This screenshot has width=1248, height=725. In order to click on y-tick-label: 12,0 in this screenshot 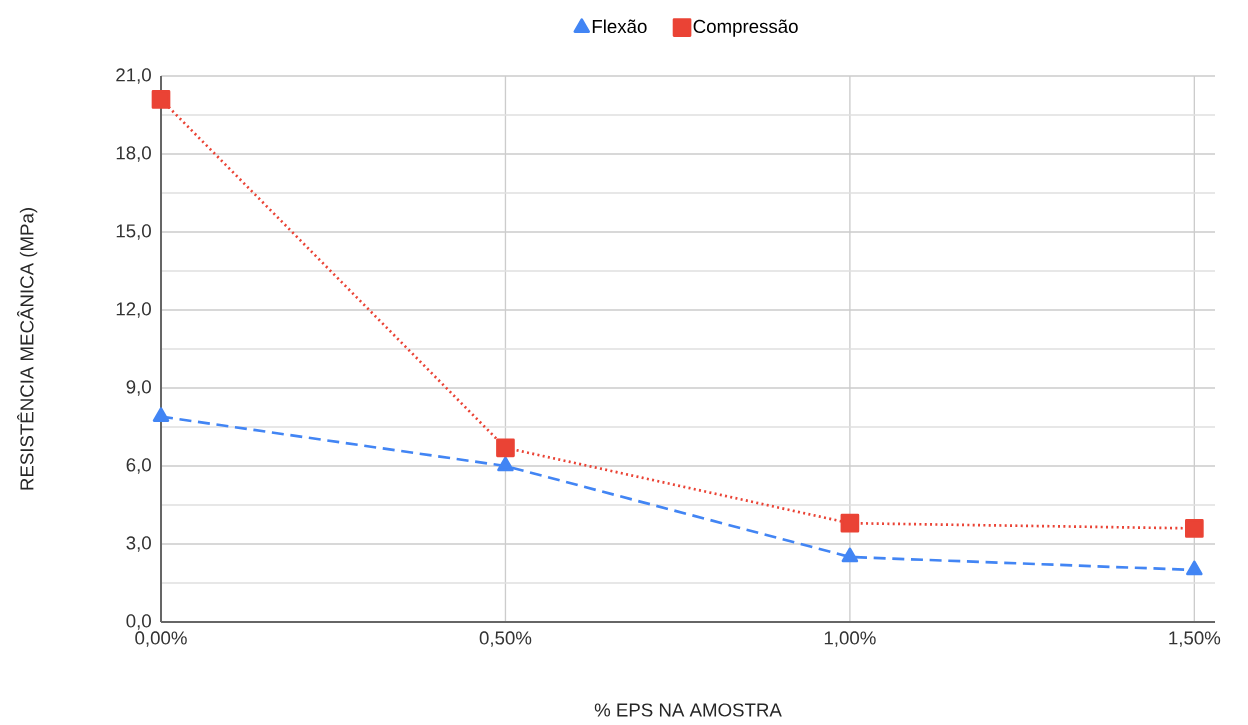, I will do `click(133, 310)`.